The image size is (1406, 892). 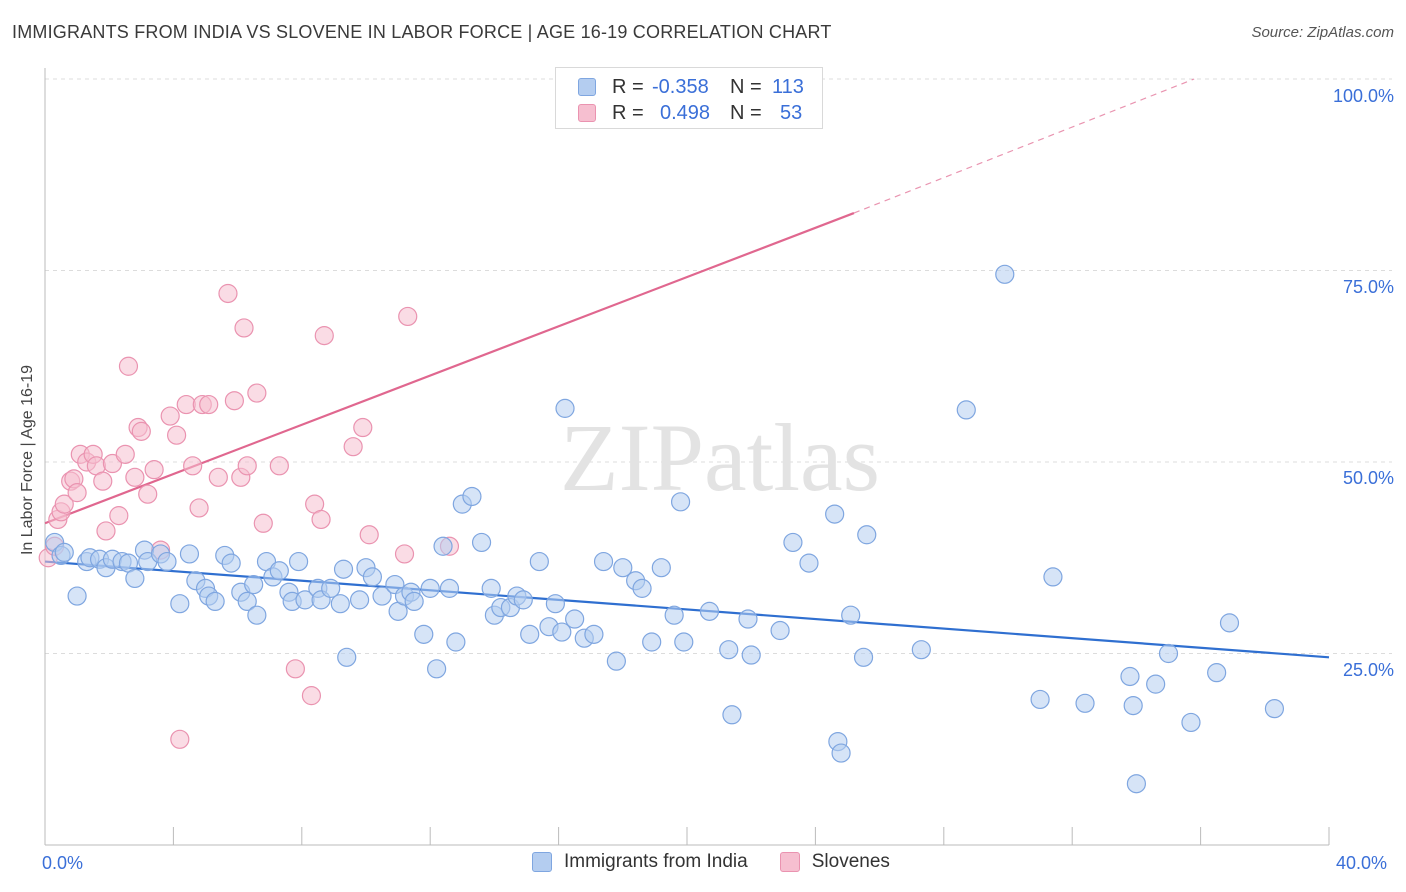 What do you see at coordinates (680, 86) in the screenshot?
I see `r-value: -0.358` at bounding box center [680, 86].